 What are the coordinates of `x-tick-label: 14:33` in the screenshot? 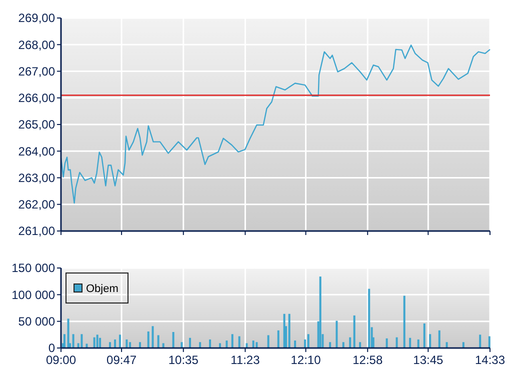 It's located at (490, 360).